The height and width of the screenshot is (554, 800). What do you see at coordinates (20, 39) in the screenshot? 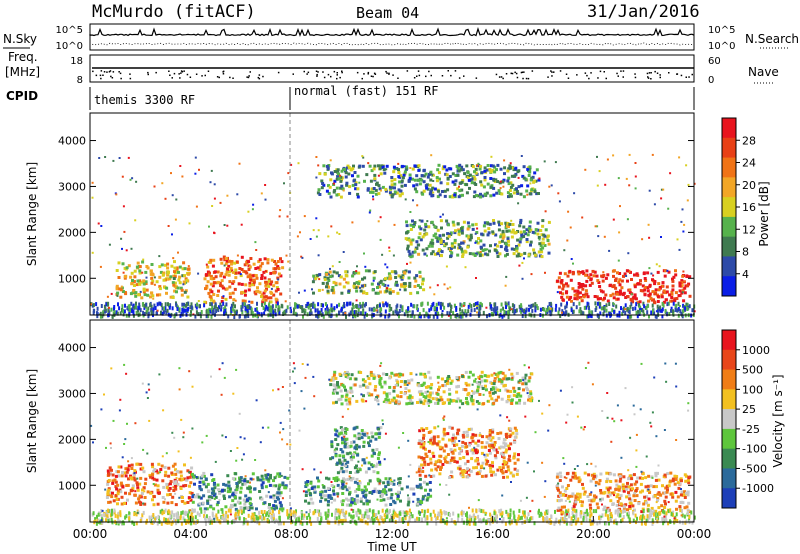
I see `nsky-label: N.Sky` at bounding box center [20, 39].